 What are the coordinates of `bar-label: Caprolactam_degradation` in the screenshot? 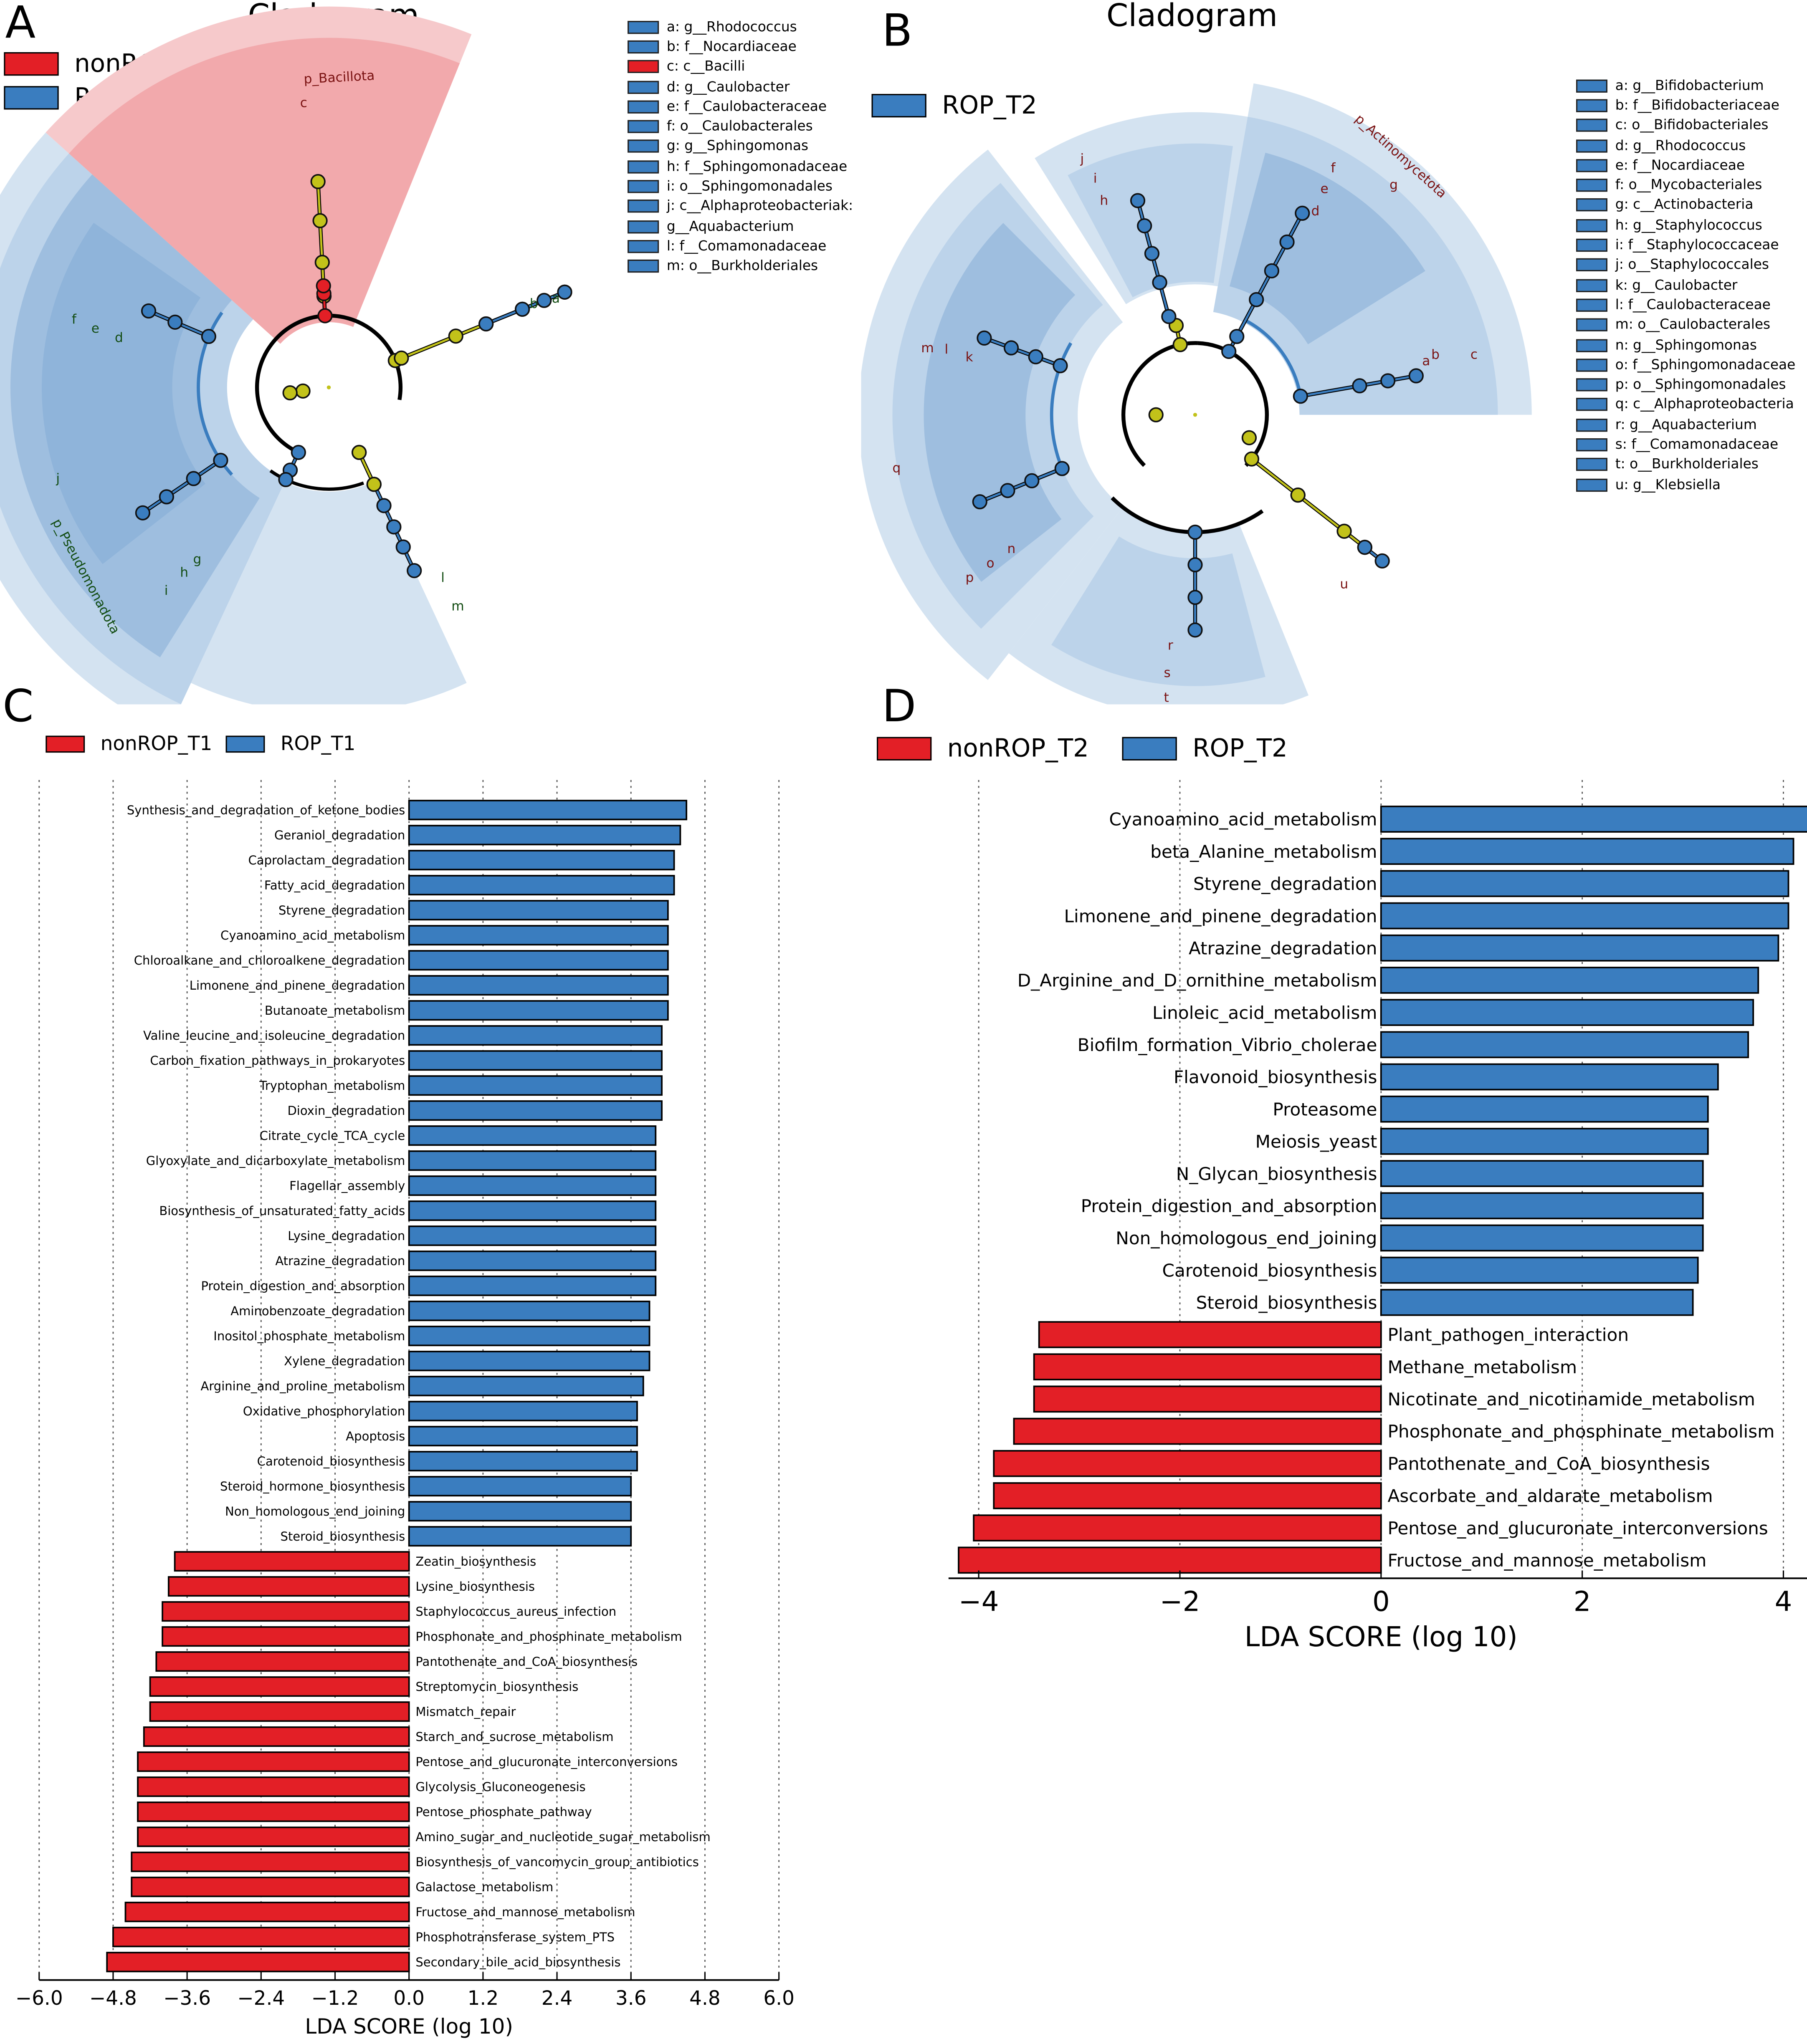 It's located at (326, 860).